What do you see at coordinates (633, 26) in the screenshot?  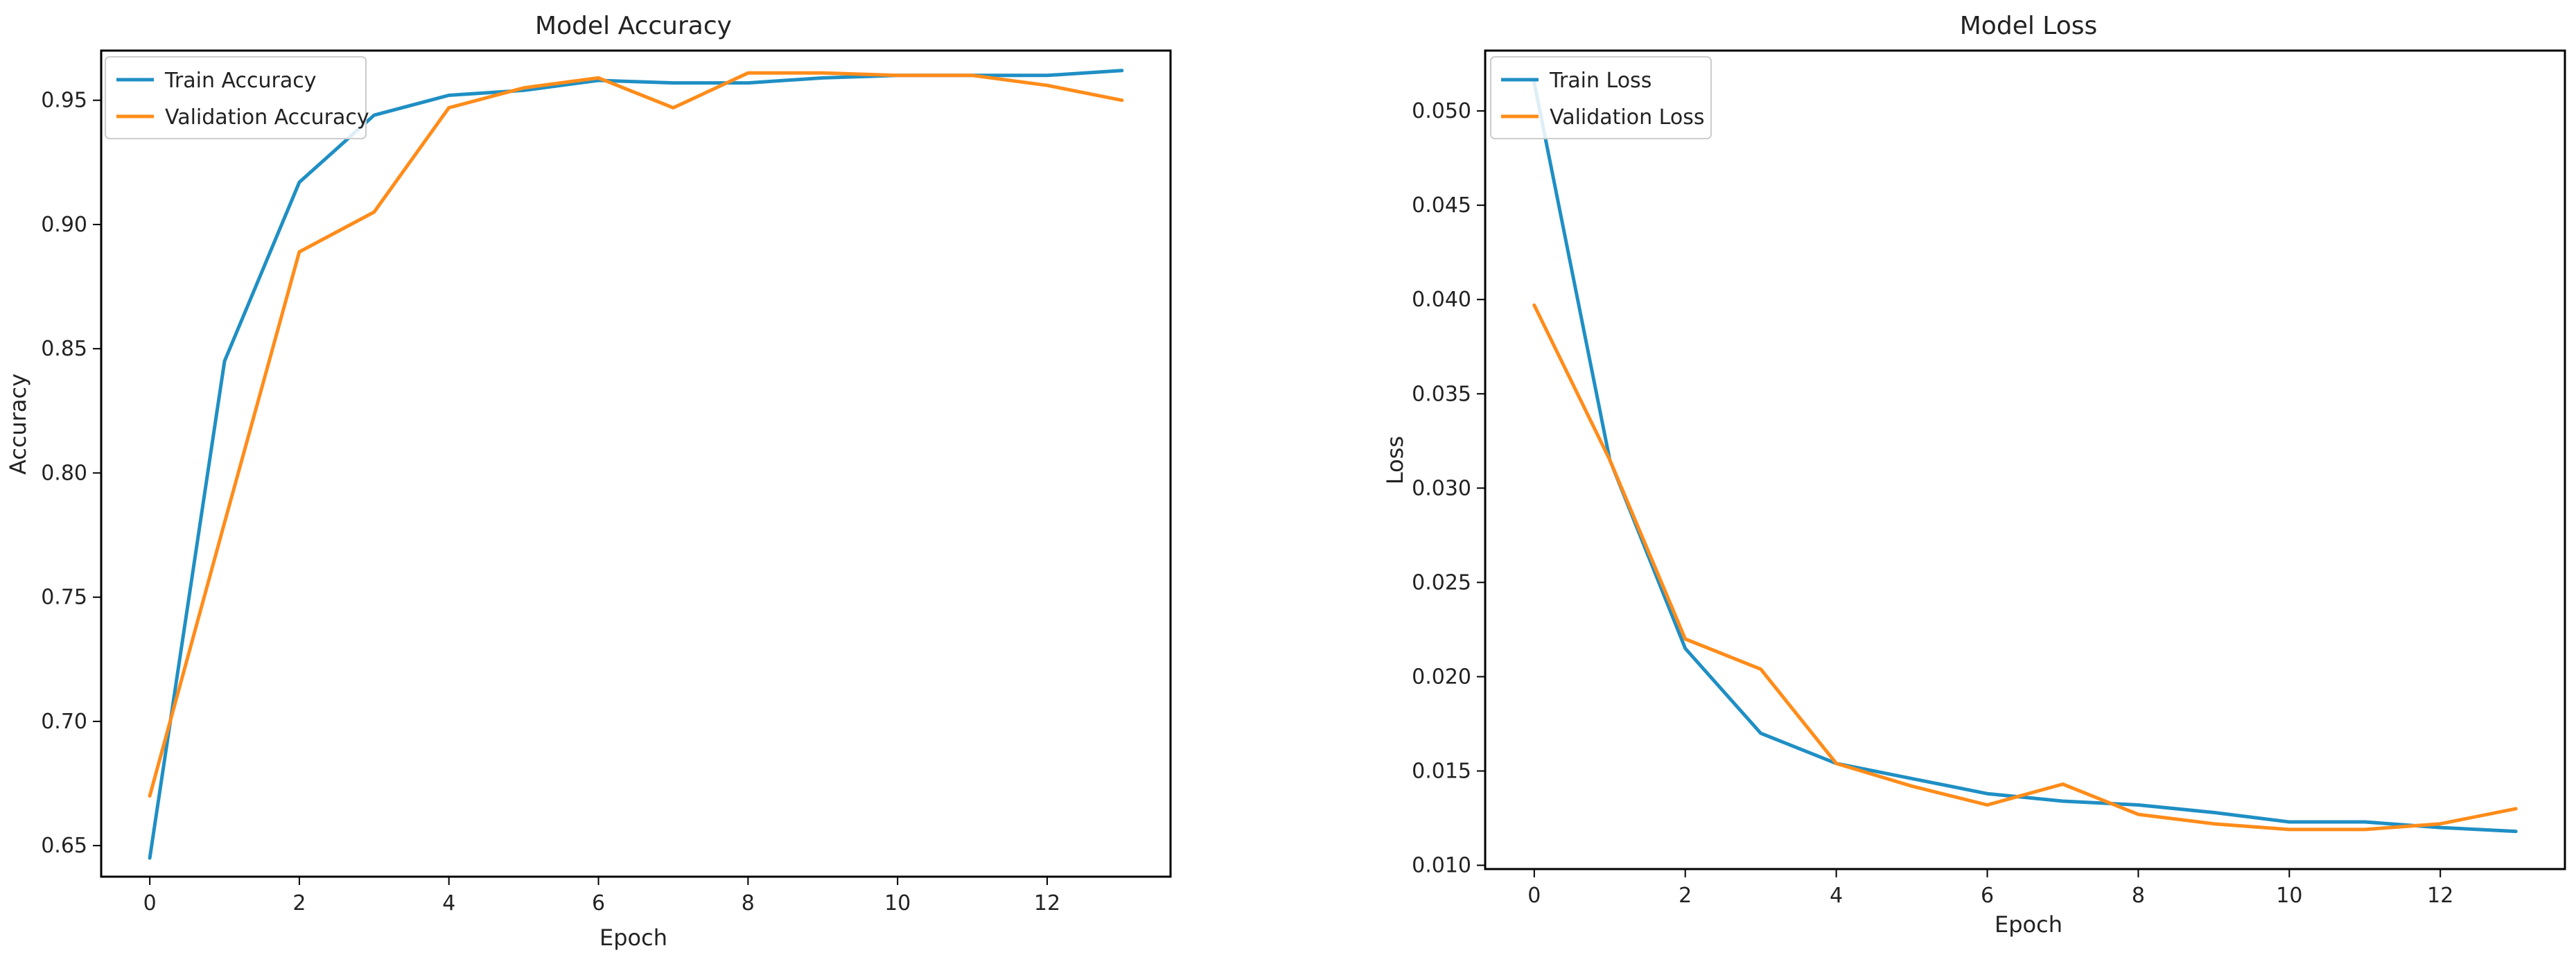 I see `accuracy-chart-title: Model Accuracy` at bounding box center [633, 26].